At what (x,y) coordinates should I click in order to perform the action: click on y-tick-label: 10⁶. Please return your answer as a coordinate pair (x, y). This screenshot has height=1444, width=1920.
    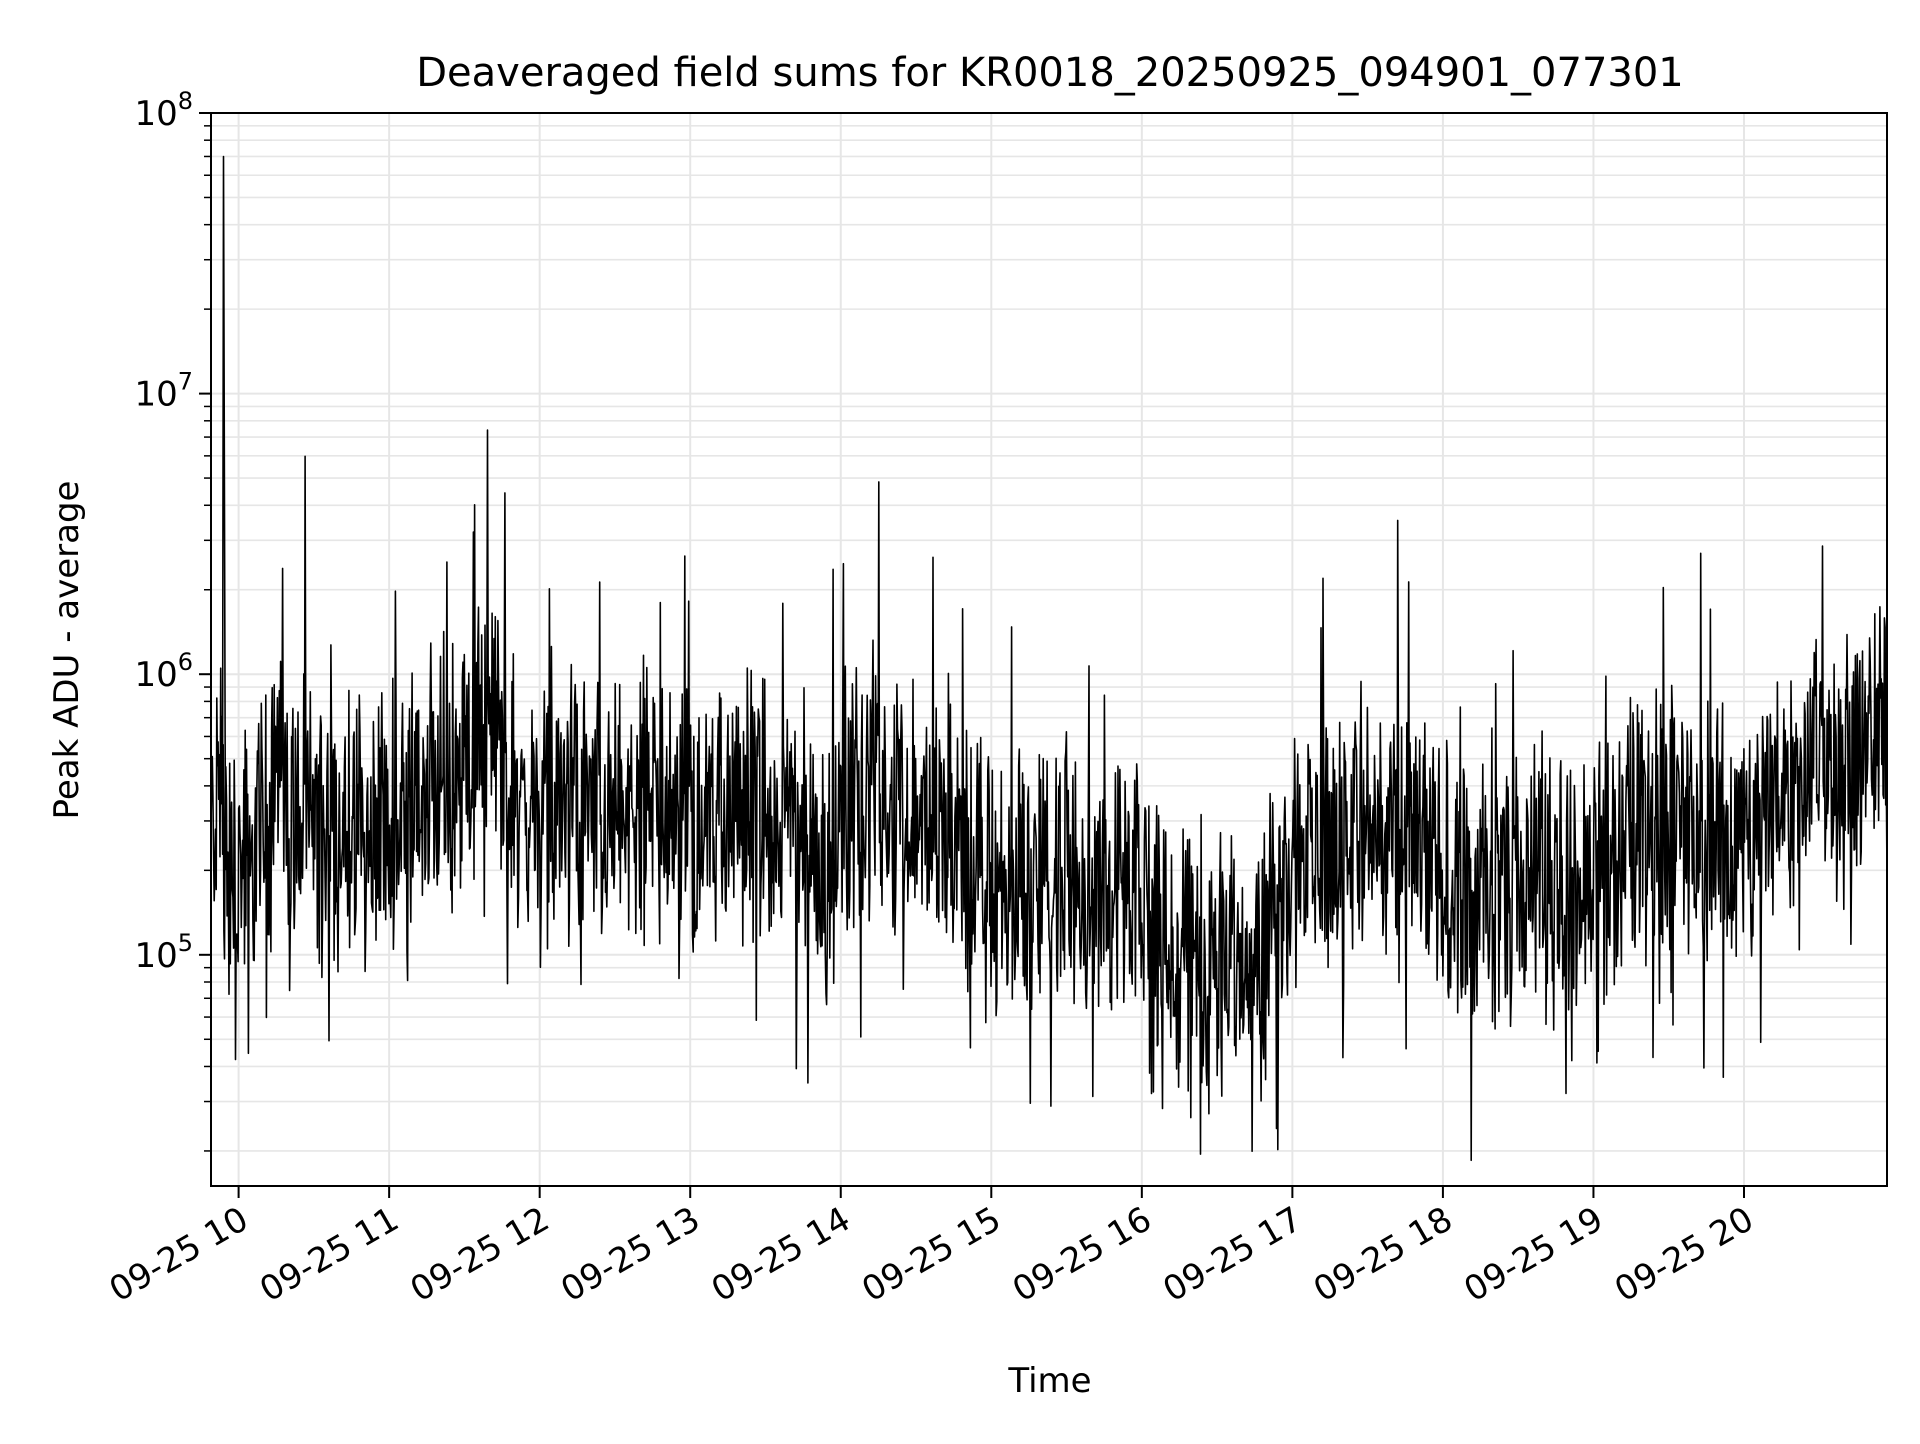
    Looking at the image, I should click on (163, 671).